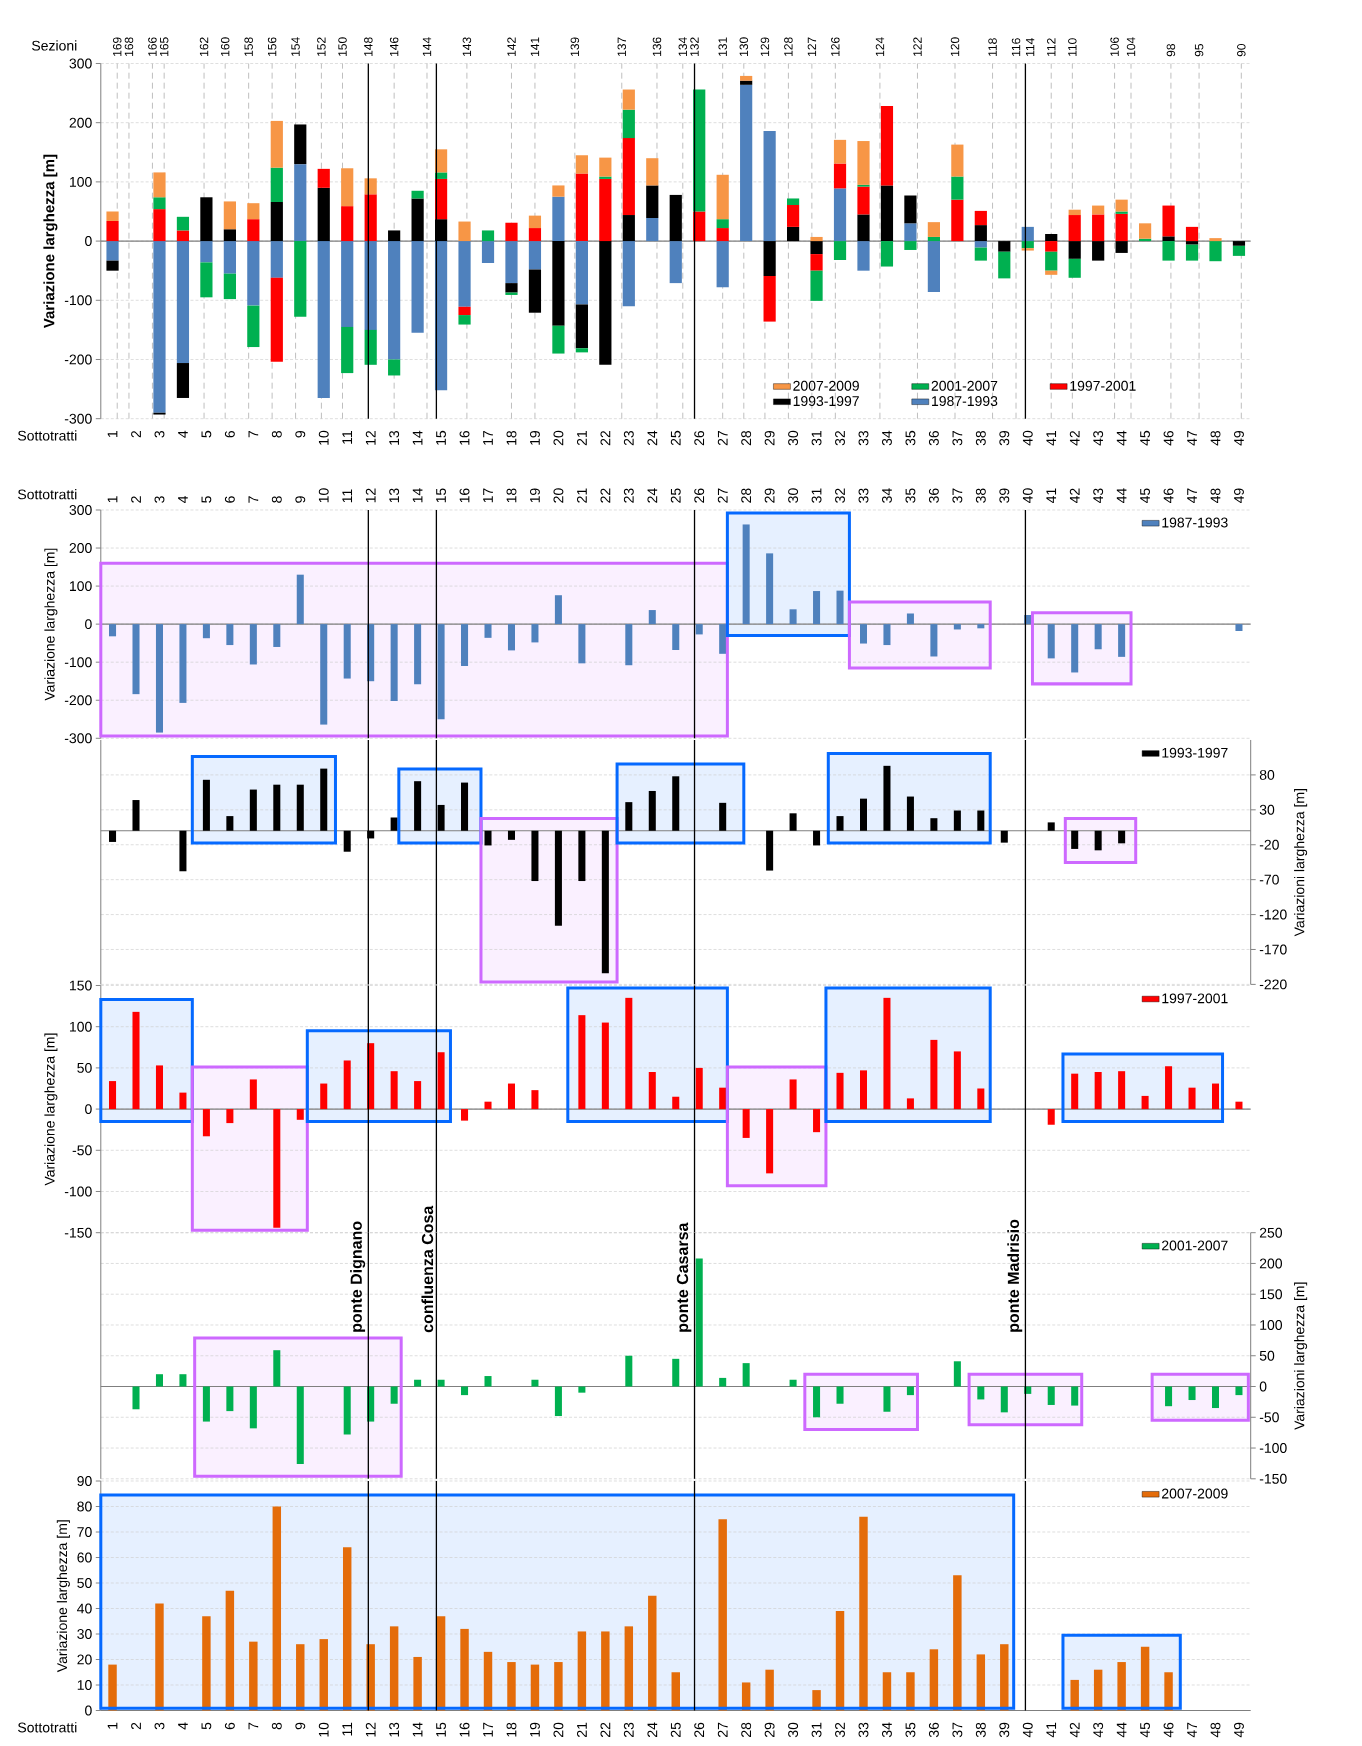  Describe the element at coordinates (1273, 1478) in the screenshot. I see `y2-tick-label: -150` at that location.